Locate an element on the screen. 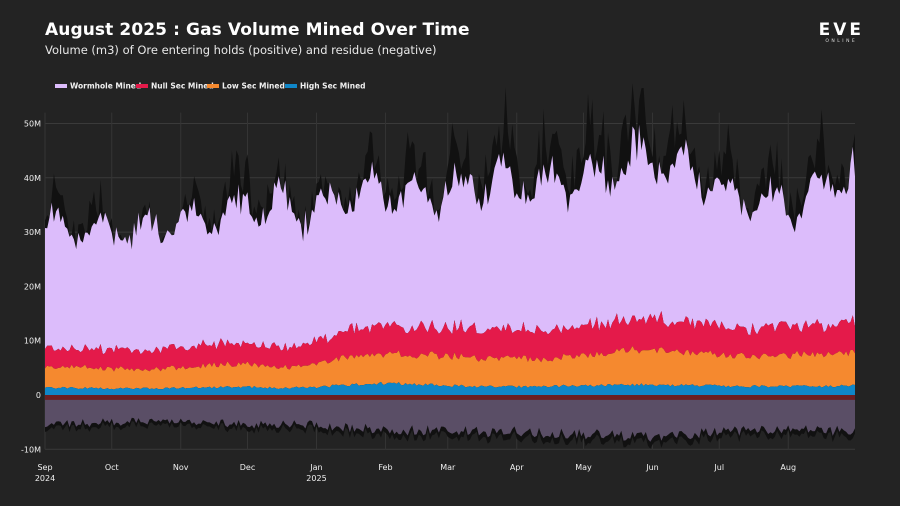 The width and height of the screenshot is (900, 506). x-tick-year-label: 2025 is located at coordinates (316, 478).